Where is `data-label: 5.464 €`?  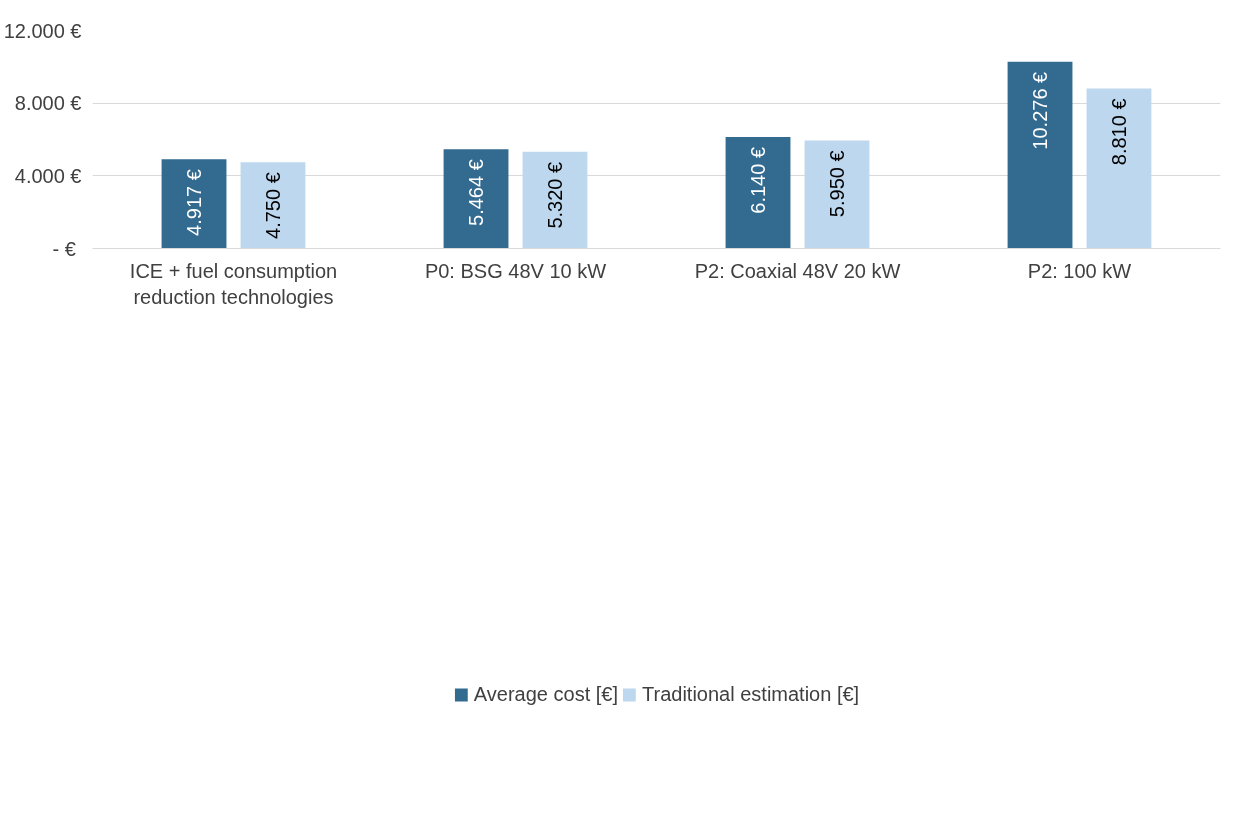 data-label: 5.464 € is located at coordinates (476, 192).